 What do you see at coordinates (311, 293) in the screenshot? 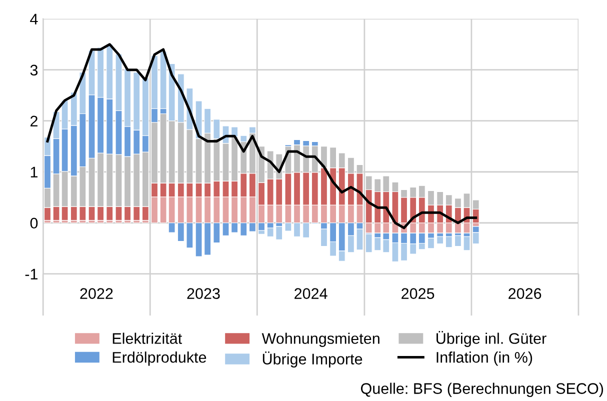
I see `x-tick-label: 2024` at bounding box center [311, 293].